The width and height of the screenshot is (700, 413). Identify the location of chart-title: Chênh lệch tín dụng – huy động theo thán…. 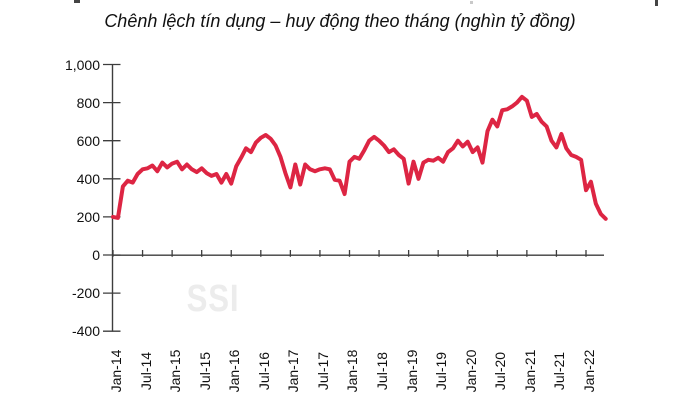
(340, 21).